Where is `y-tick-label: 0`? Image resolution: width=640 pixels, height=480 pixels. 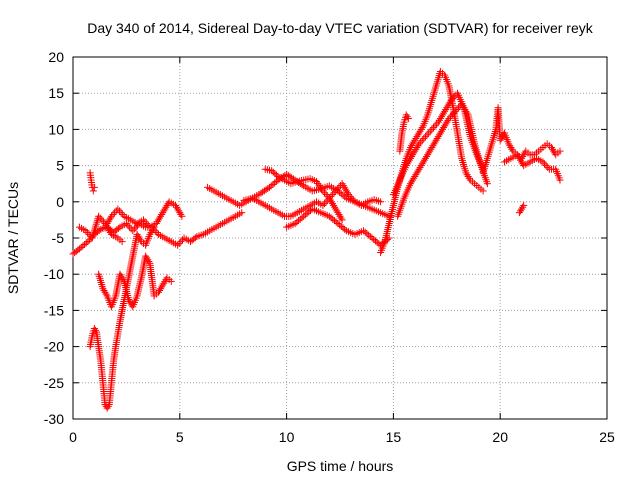 y-tick-label: 0 is located at coordinates (60, 202).